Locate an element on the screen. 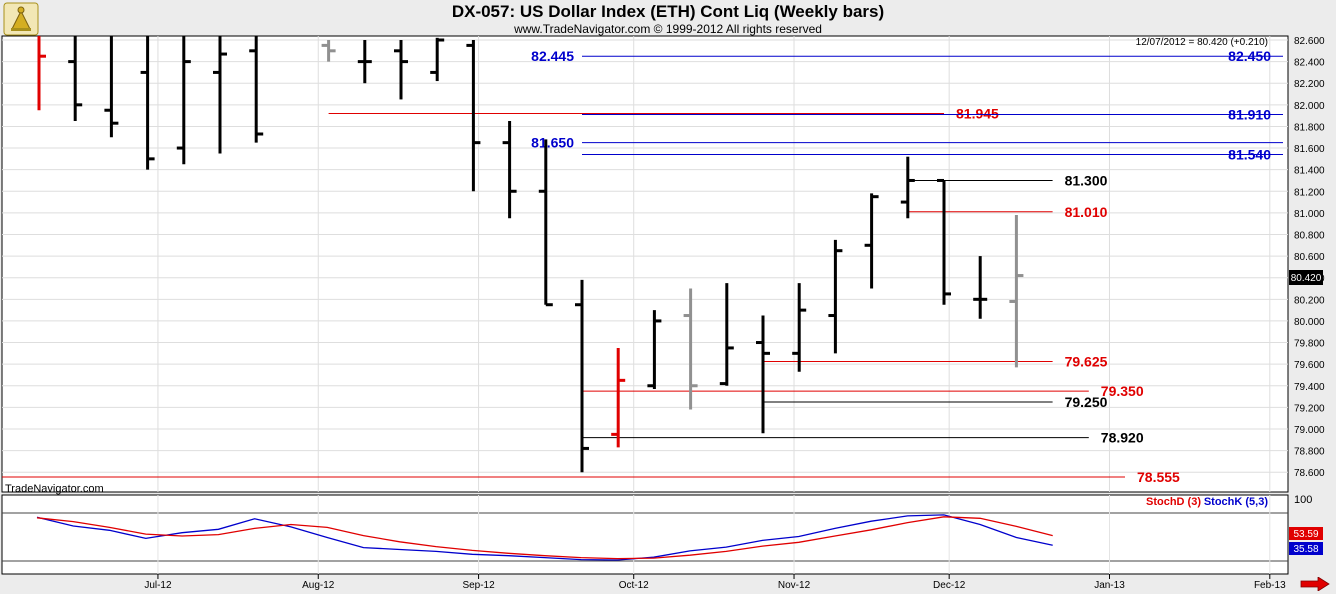 The height and width of the screenshot is (594, 1336). stochastic-plot-area is located at coordinates (645, 534).